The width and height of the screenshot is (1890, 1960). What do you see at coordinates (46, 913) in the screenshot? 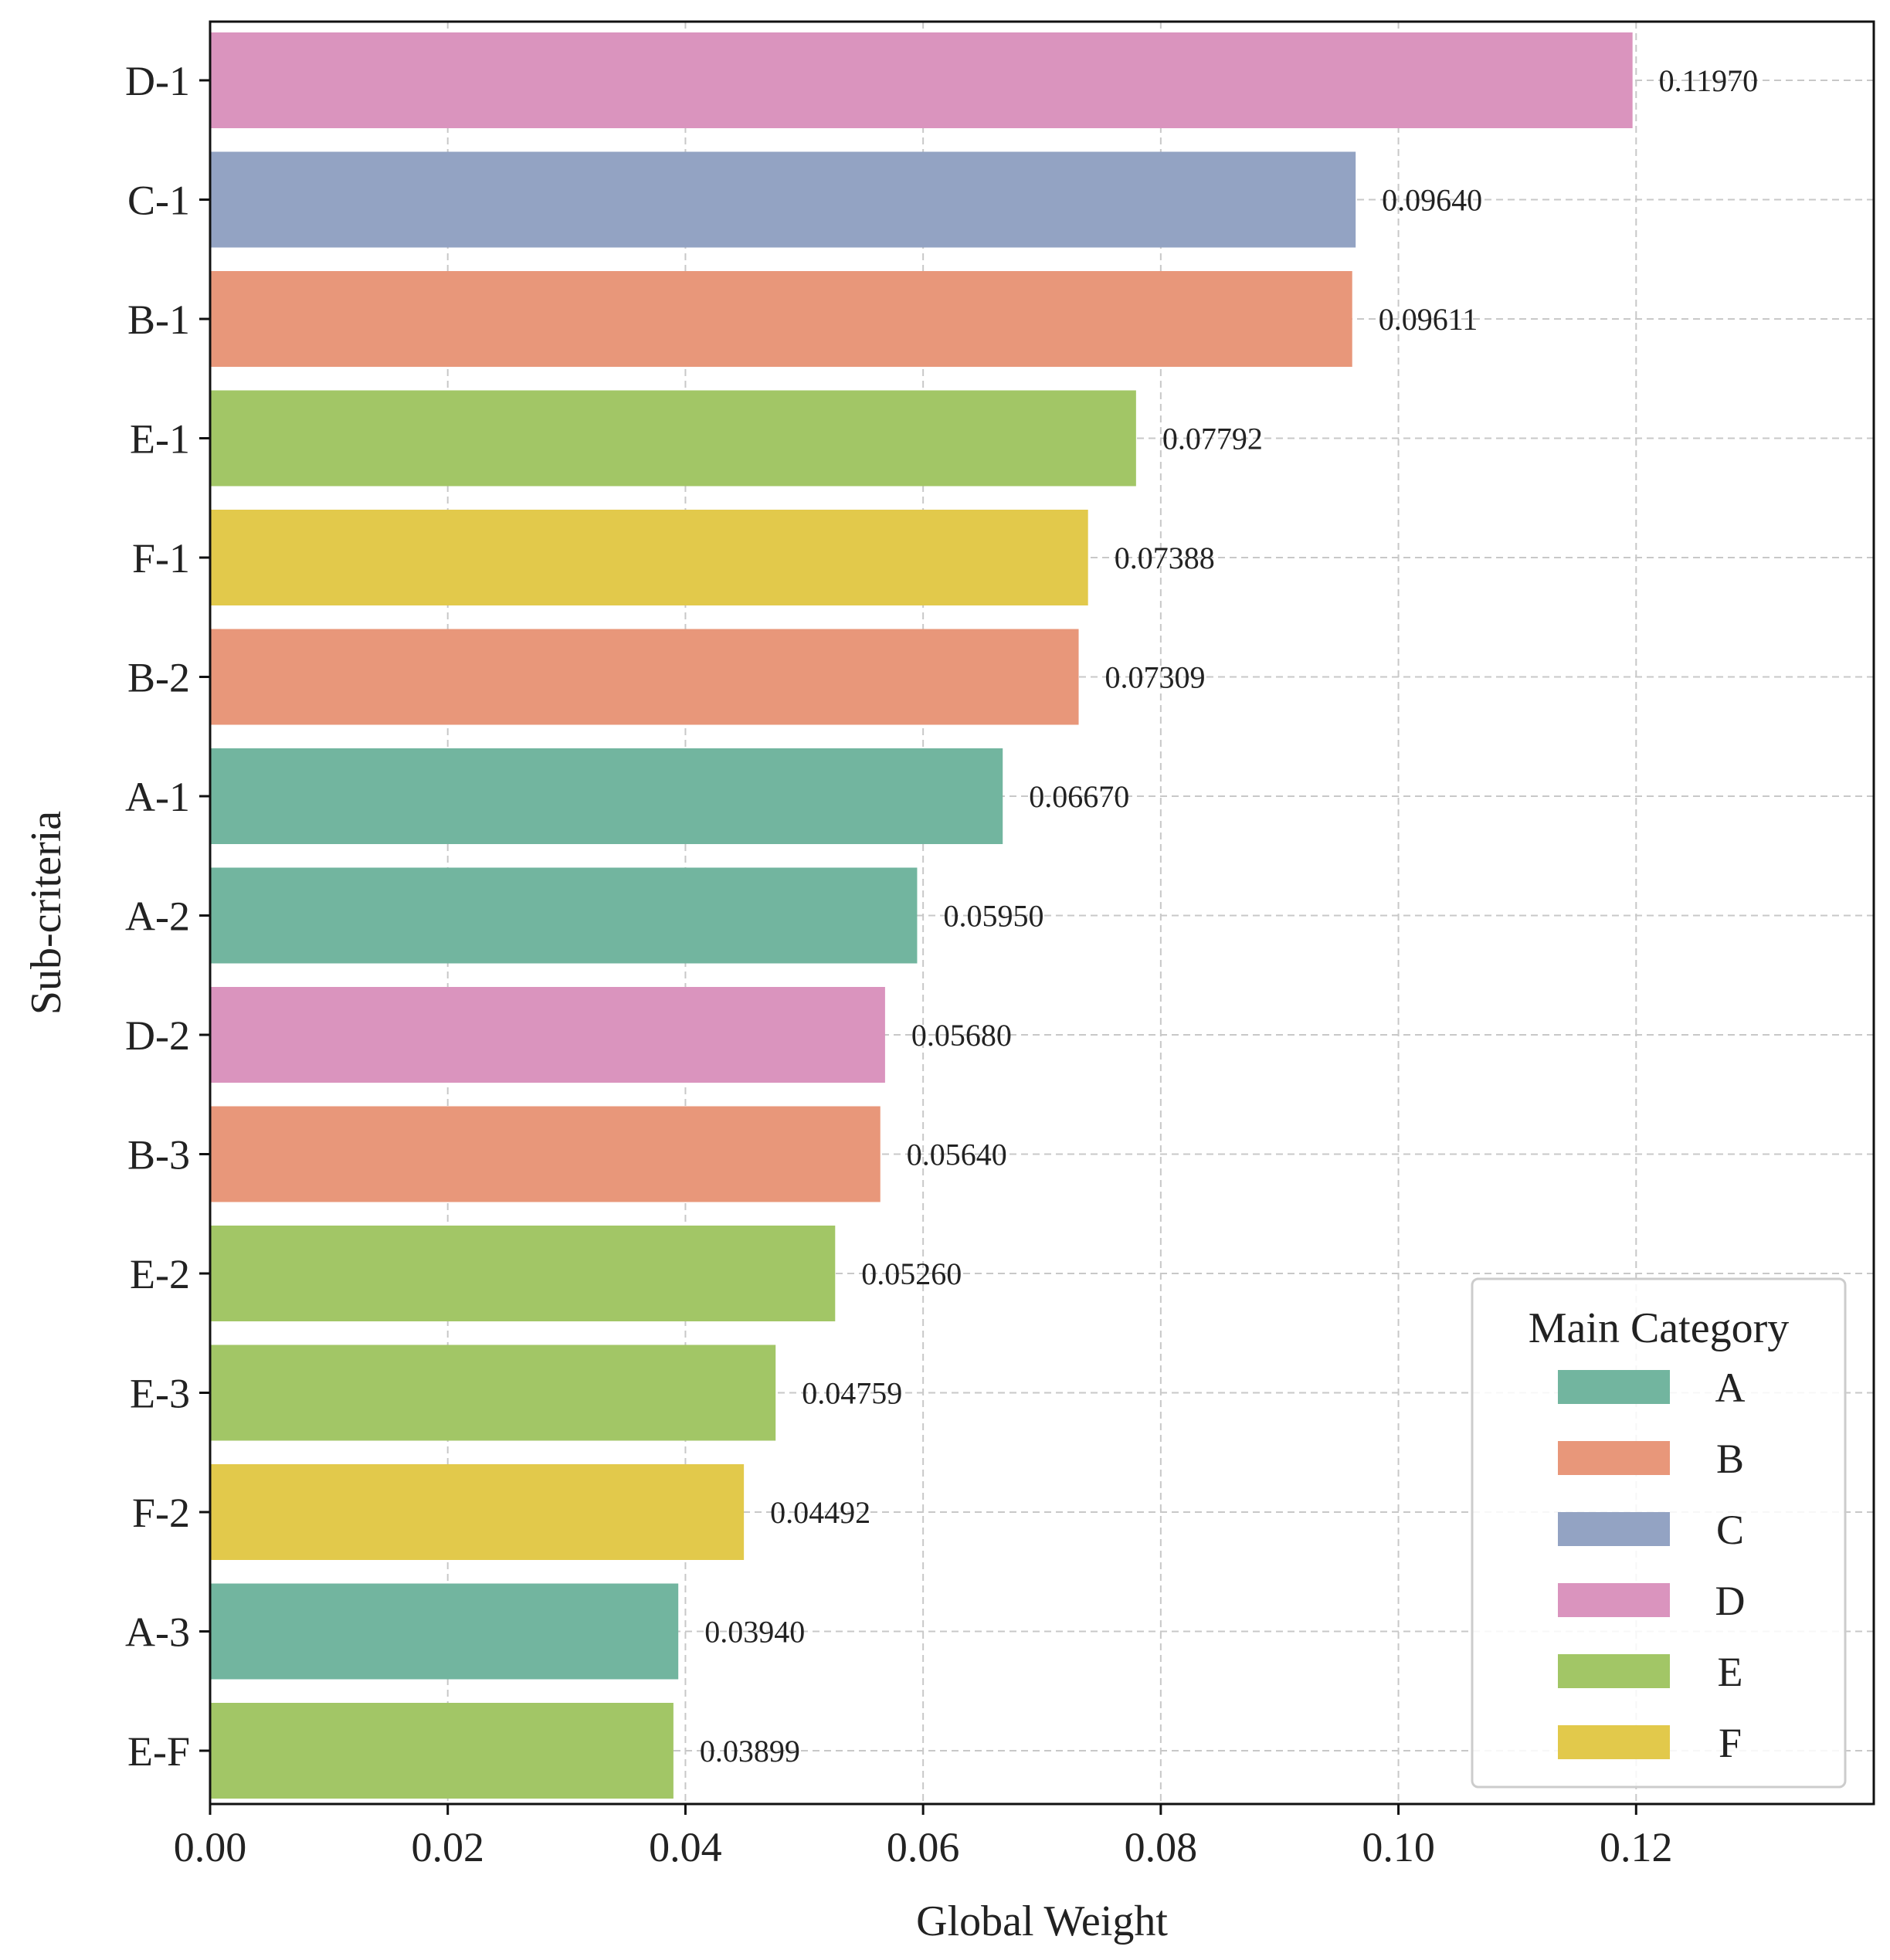
I see `y-axis-title: Sub-criteria` at bounding box center [46, 913].